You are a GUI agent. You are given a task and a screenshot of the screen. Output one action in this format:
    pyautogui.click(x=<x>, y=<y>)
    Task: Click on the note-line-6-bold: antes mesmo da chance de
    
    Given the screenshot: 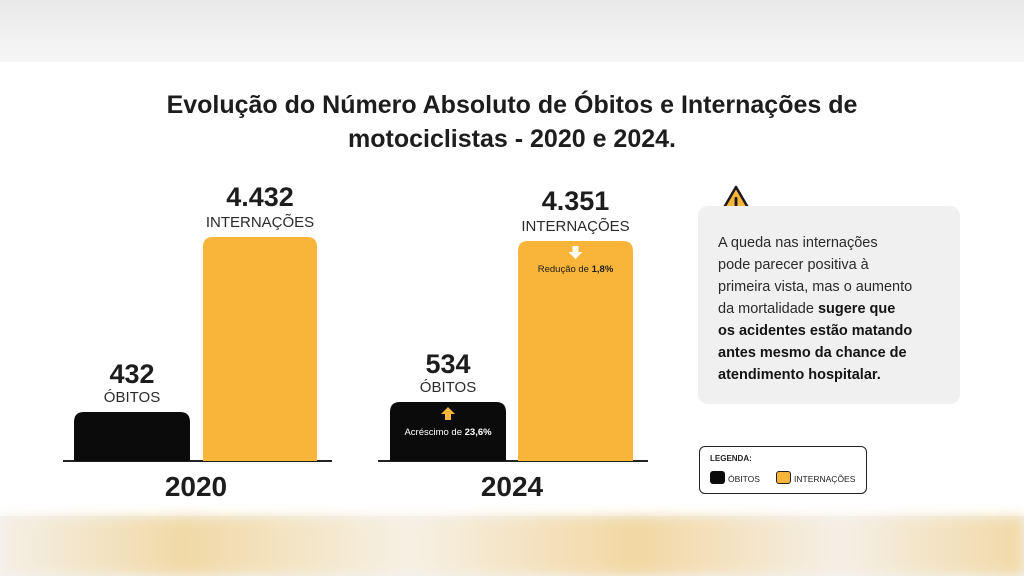 What is the action you would take?
    pyautogui.click(x=812, y=353)
    